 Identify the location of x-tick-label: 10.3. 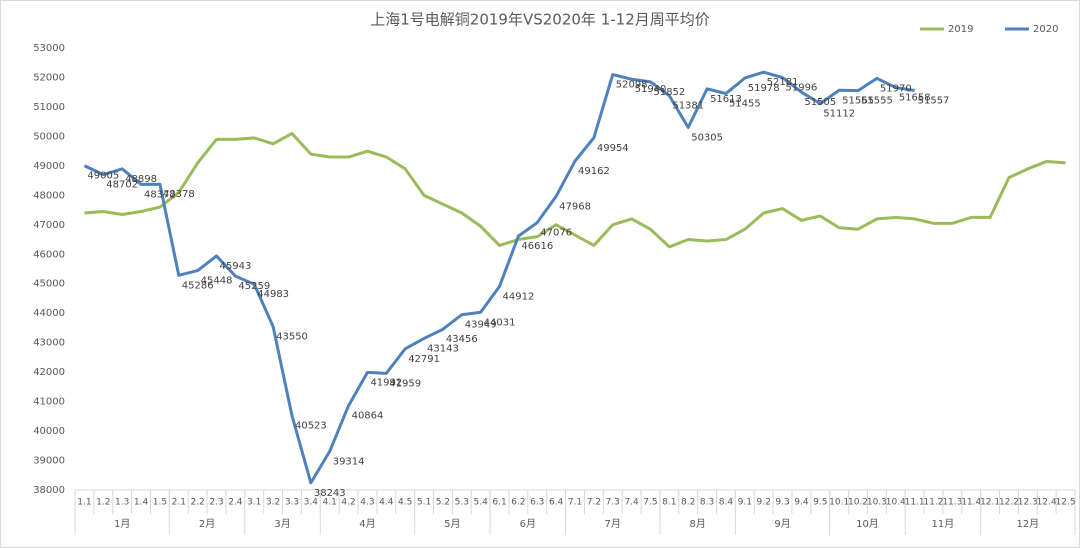
(877, 503).